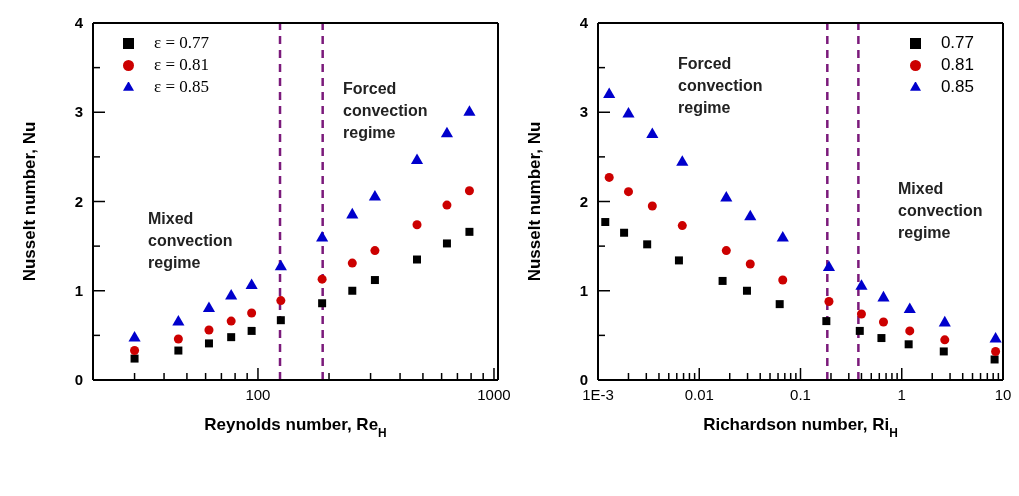  Describe the element at coordinates (181, 64) in the screenshot. I see `legend-label: ε = 0.81` at that location.